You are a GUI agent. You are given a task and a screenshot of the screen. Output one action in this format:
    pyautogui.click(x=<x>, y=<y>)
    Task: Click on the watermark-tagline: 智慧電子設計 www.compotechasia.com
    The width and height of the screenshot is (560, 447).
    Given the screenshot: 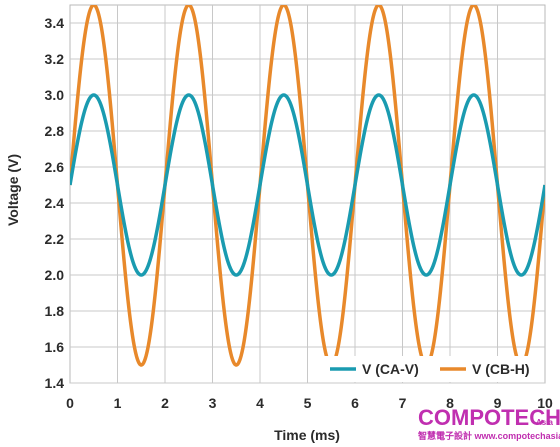 What is the action you would take?
    pyautogui.click(x=489, y=435)
    